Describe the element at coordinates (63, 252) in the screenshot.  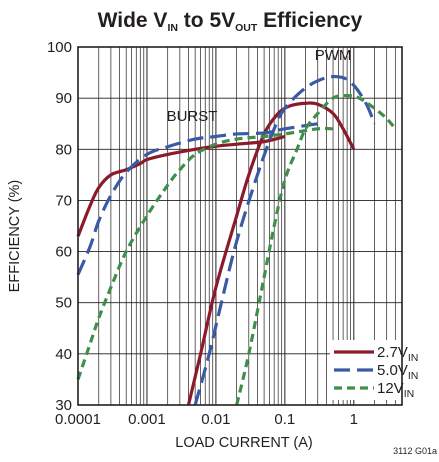
I see `y-tick-label: 60` at that location.